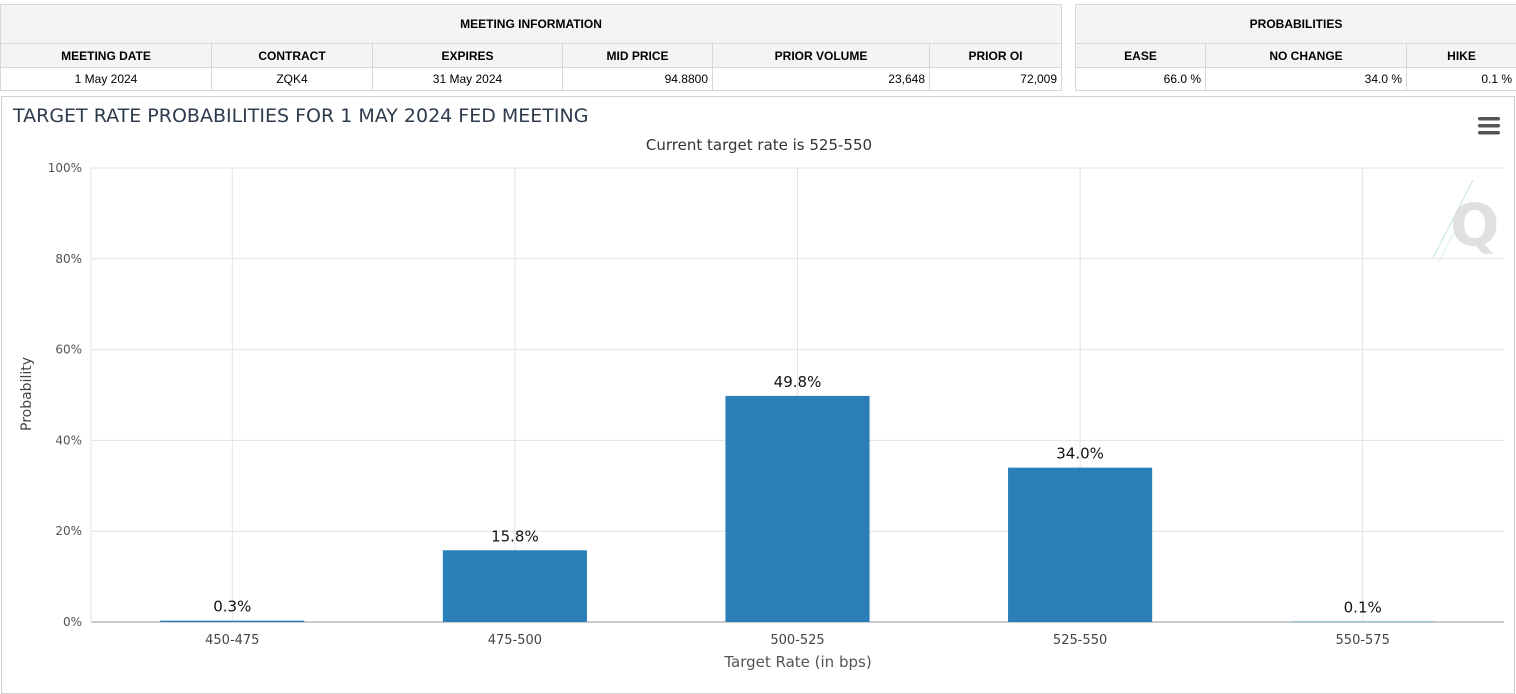 This screenshot has width=1516, height=694. I want to click on mid-price-value: 94.8800, so click(637, 79).